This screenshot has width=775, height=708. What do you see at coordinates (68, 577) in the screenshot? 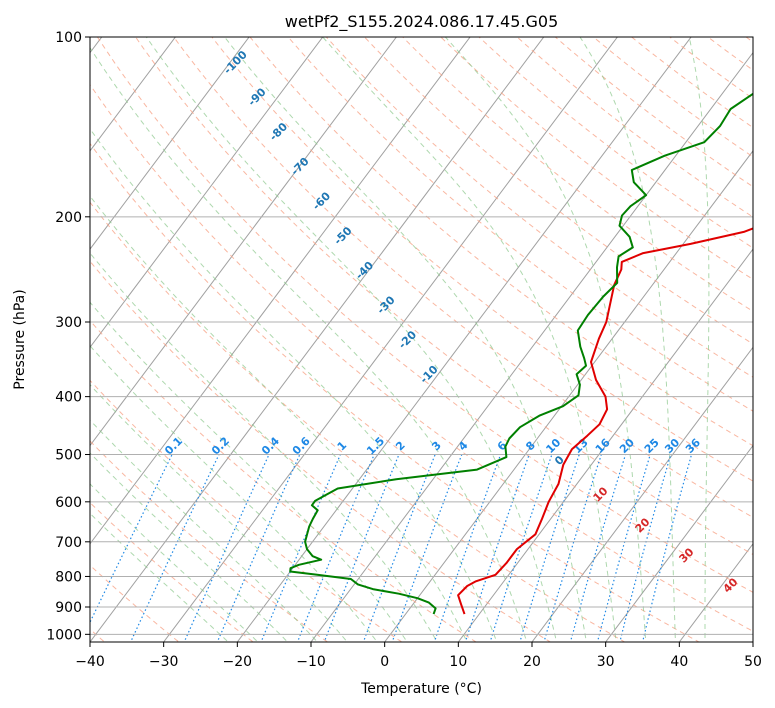
I see `y-tick-label: 800` at bounding box center [68, 577].